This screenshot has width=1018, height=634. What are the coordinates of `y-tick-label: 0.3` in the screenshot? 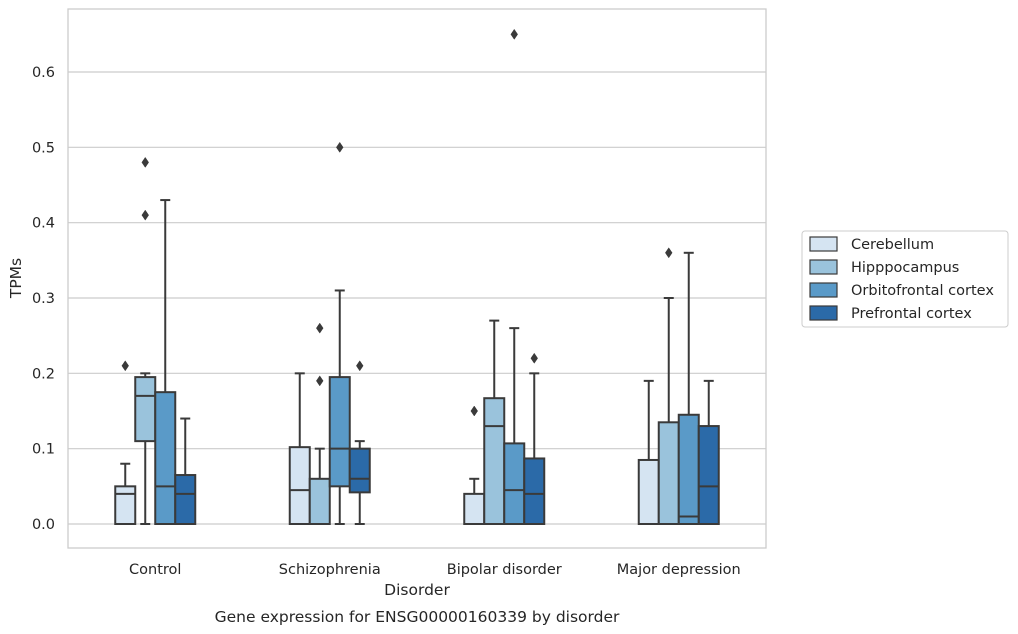 It's located at (43, 299).